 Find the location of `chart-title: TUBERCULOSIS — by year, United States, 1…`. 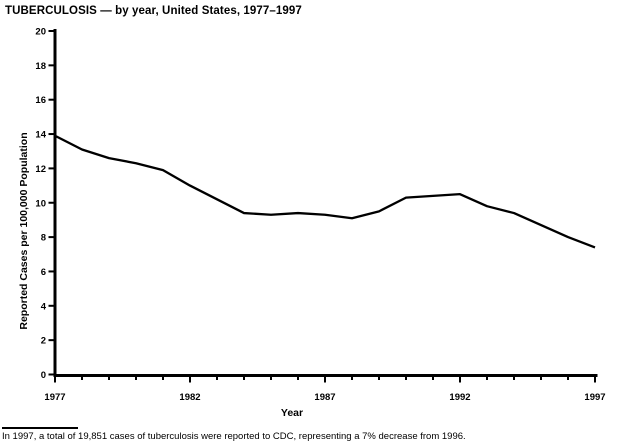

chart-title: TUBERCULOSIS — by year, United States, 1… is located at coordinates (153, 11).